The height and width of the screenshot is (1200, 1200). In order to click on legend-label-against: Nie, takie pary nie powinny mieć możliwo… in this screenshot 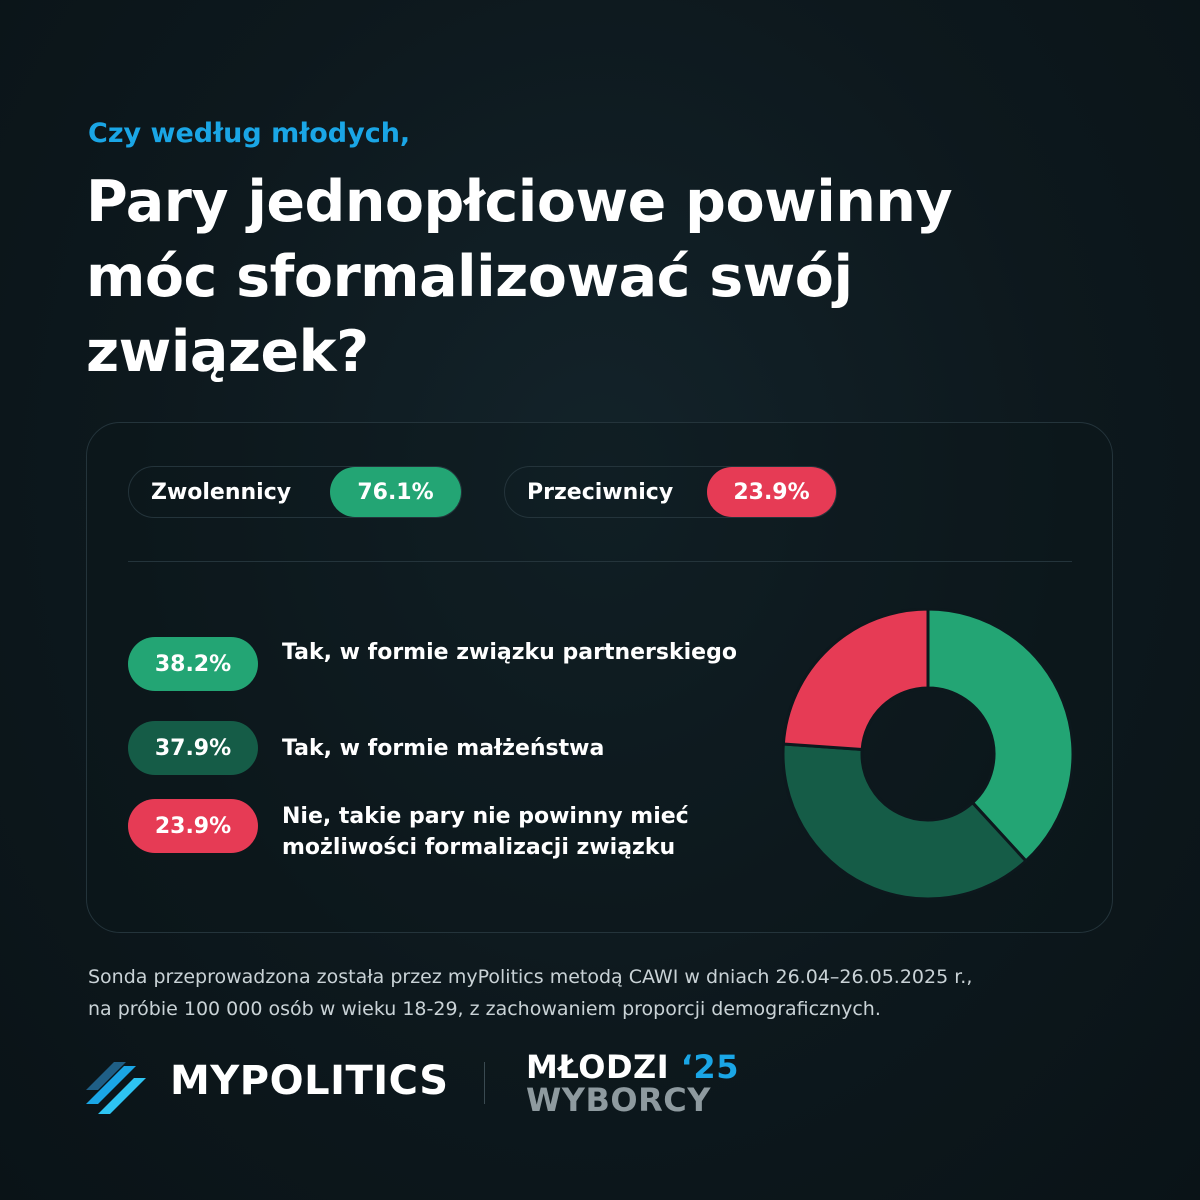, I will do `click(485, 832)`.